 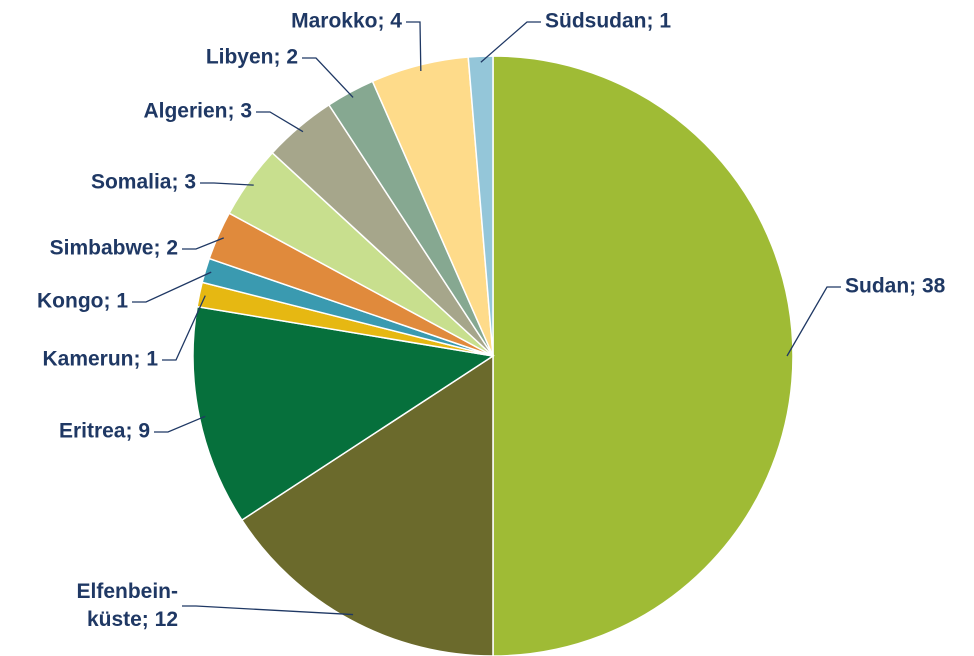 What do you see at coordinates (114, 248) in the screenshot?
I see `data-label: Simbabwe; 2` at bounding box center [114, 248].